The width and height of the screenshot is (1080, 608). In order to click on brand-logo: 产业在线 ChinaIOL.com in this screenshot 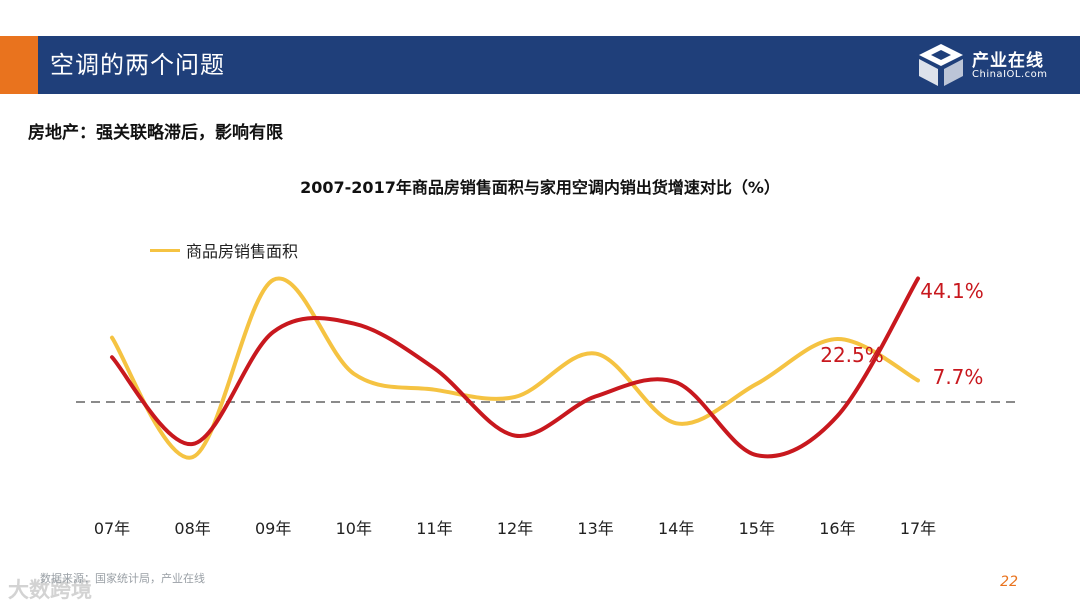, I will do `click(994, 65)`.